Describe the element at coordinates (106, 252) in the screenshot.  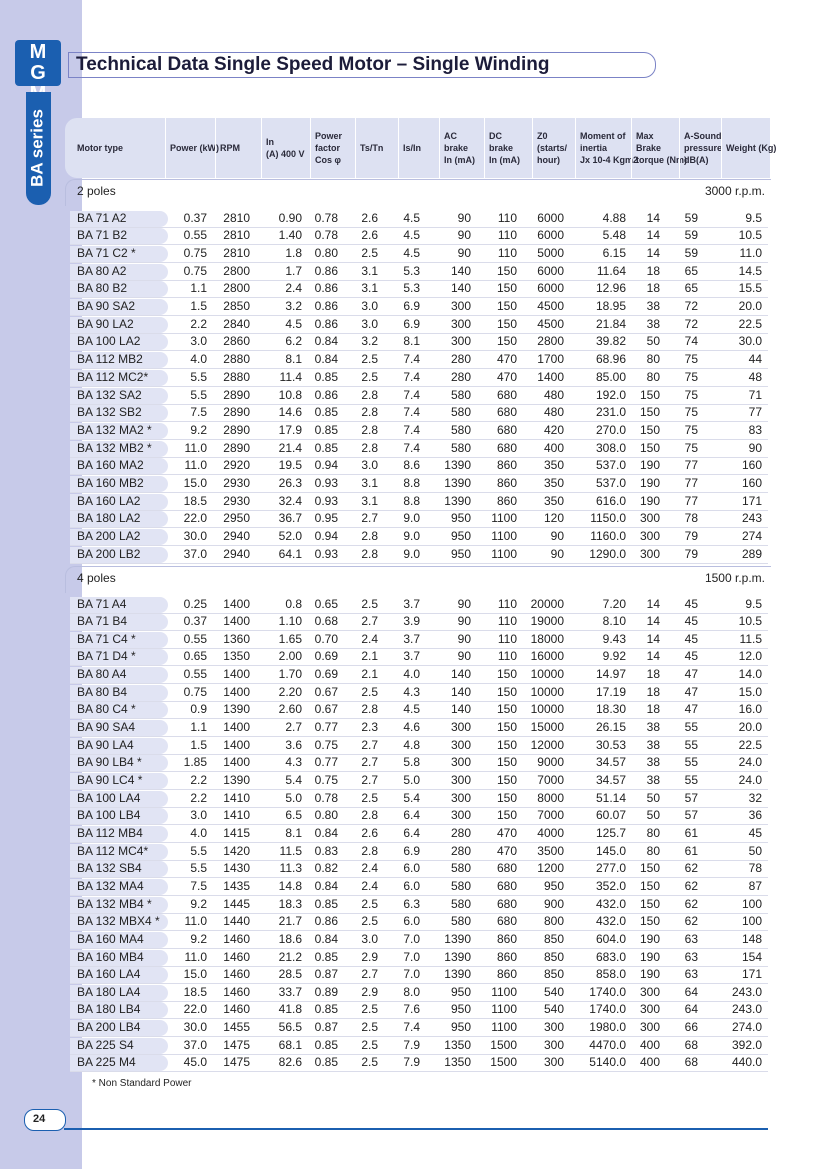
I see `motor-type: BA 71 C2 *` at that location.